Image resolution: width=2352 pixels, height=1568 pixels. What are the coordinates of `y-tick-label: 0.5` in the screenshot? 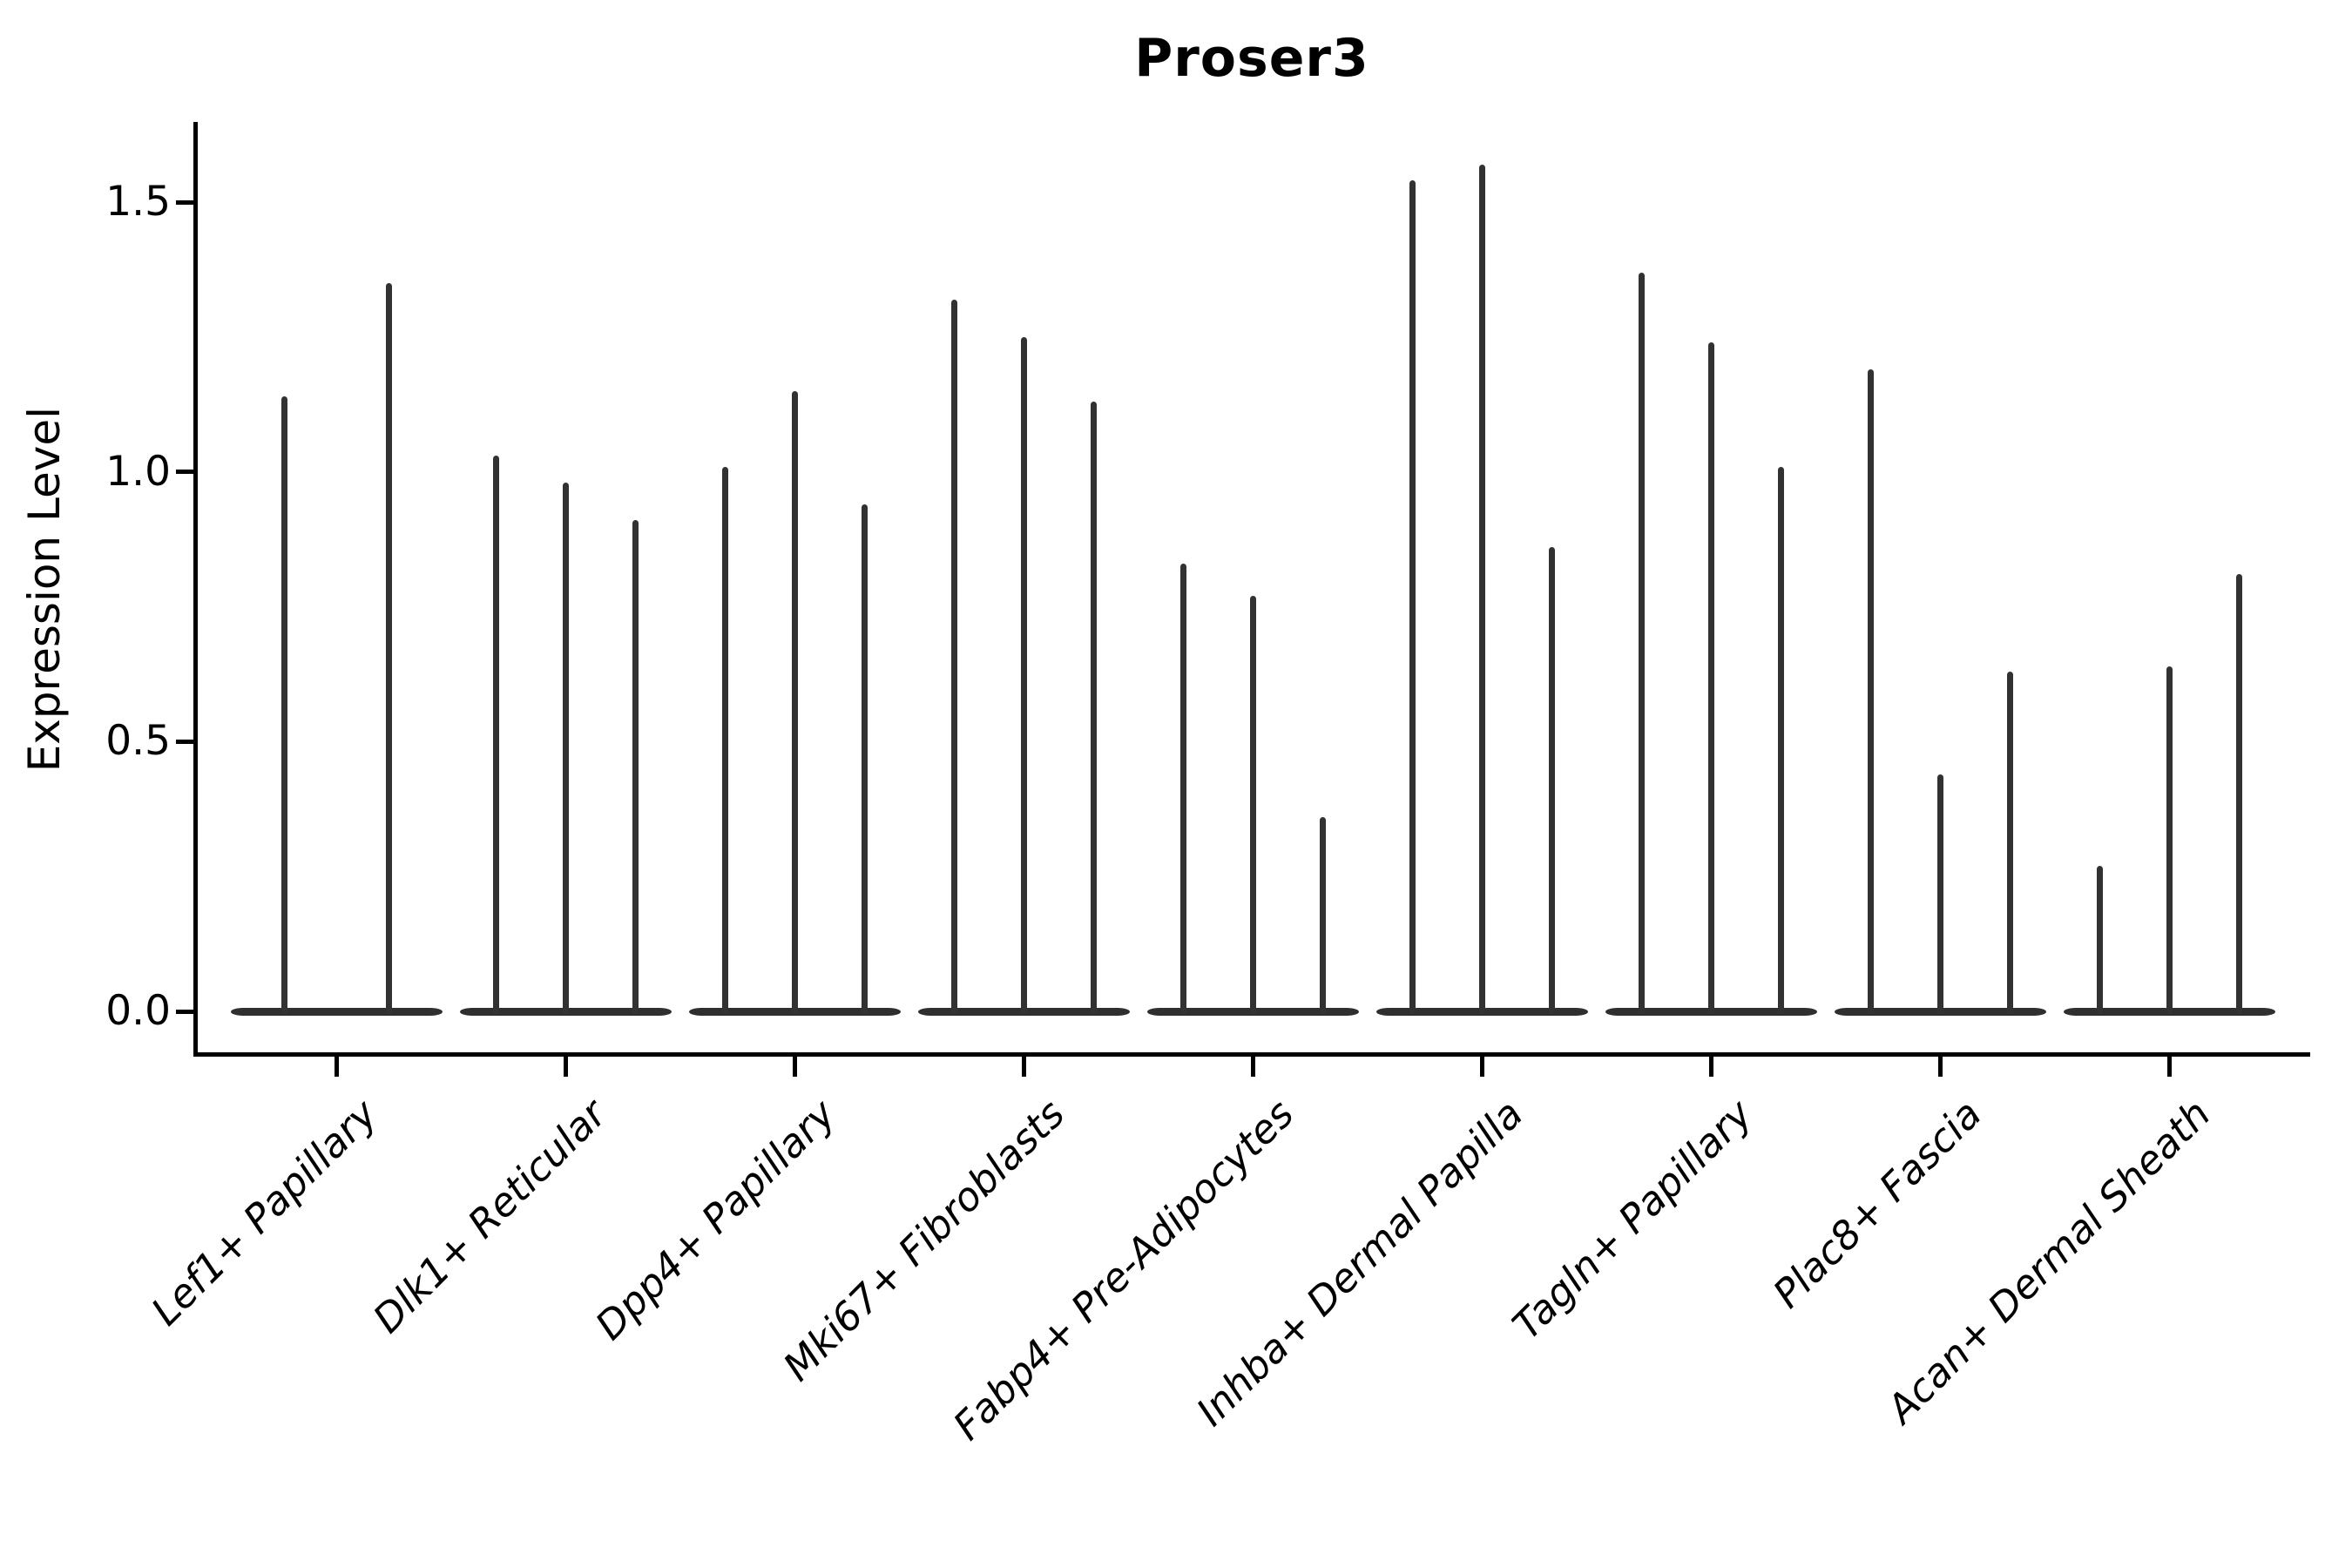 It's located at (138, 741).